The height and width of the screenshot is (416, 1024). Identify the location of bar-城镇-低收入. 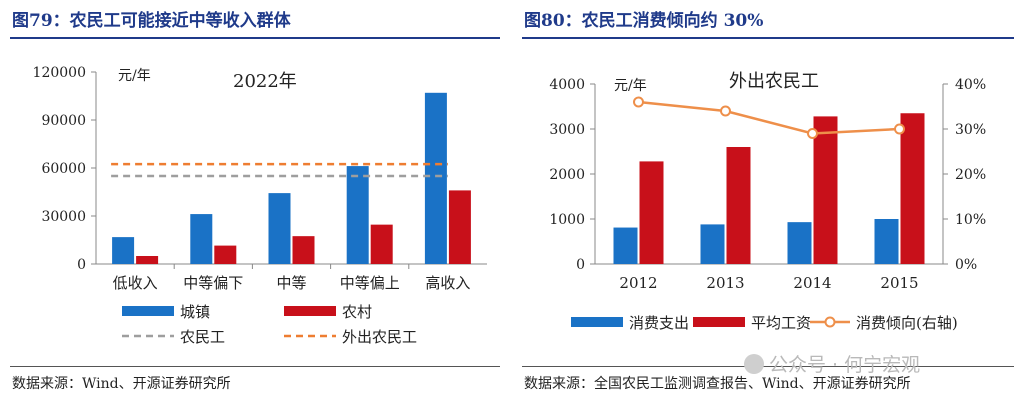
(123, 250).